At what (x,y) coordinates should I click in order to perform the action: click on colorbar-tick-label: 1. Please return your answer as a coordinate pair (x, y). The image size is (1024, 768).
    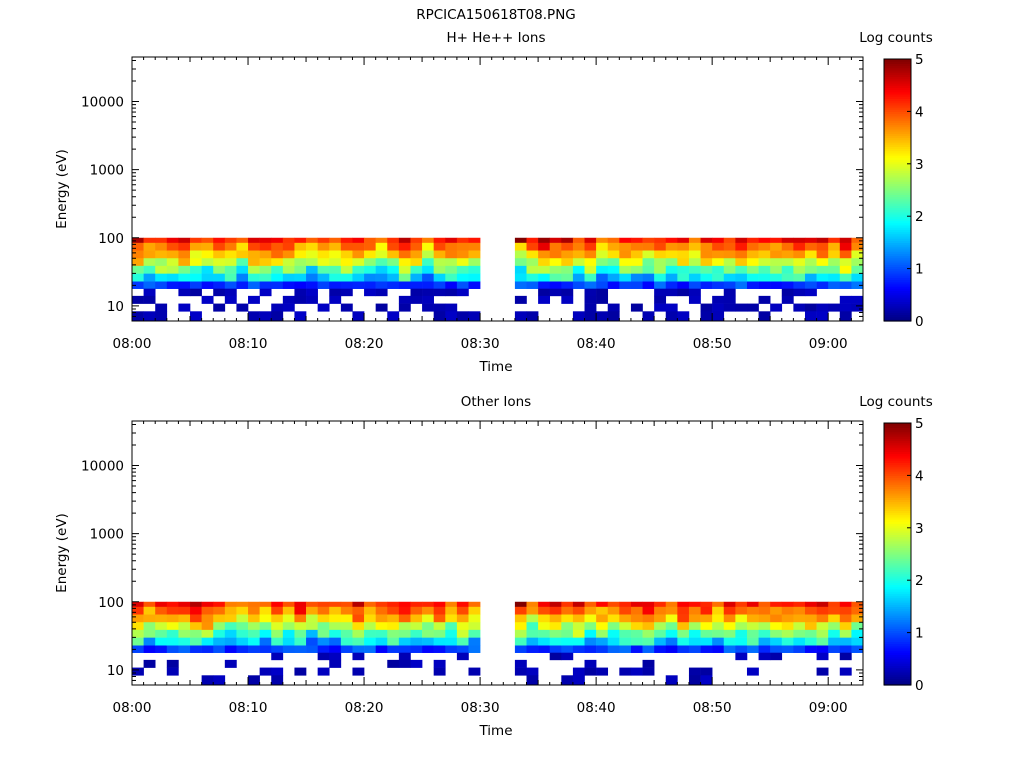
    Looking at the image, I should click on (919, 270).